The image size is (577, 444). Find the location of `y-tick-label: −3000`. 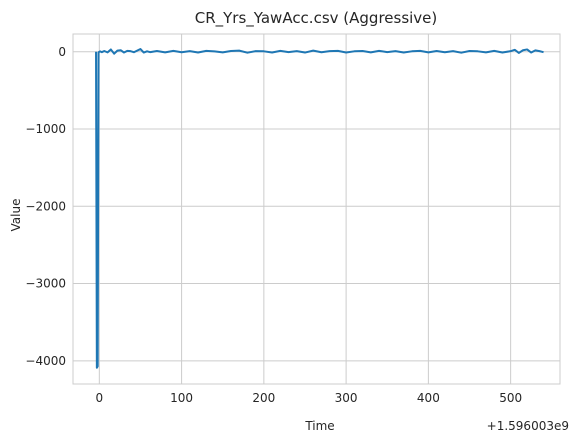

y-tick-label: −3000 is located at coordinates (45, 284).